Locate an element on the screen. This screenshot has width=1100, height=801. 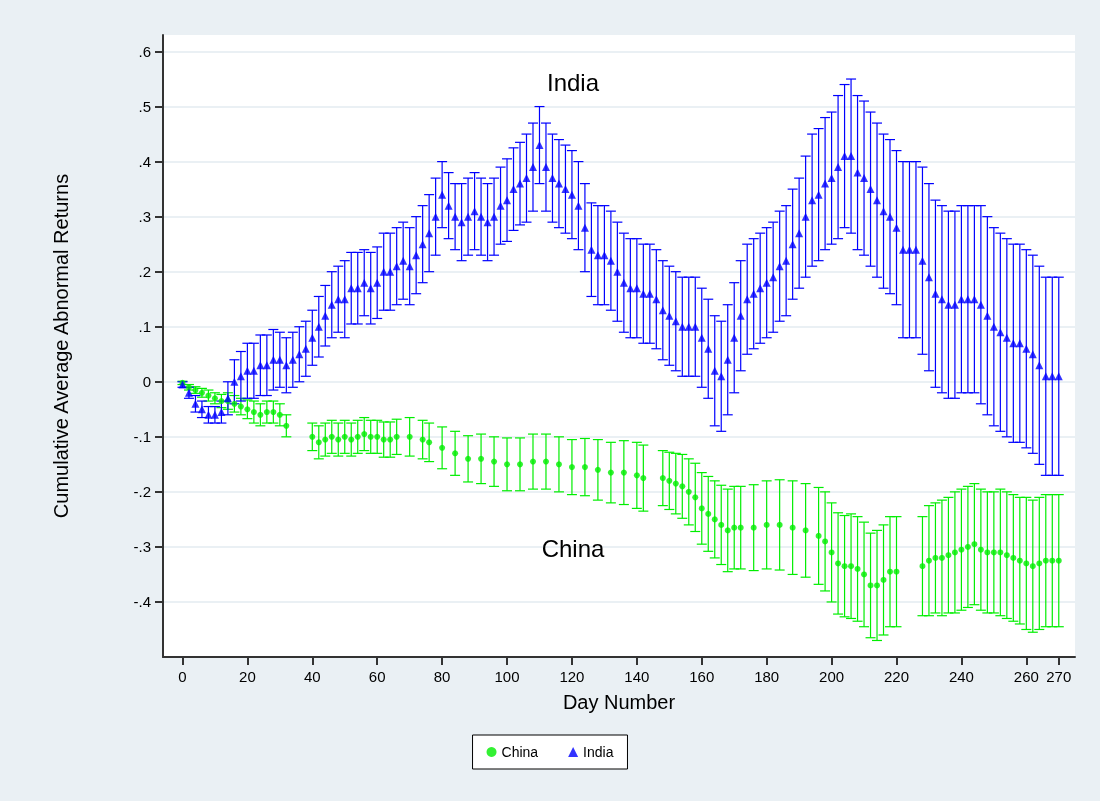
annotation: India is located at coordinates (573, 82).